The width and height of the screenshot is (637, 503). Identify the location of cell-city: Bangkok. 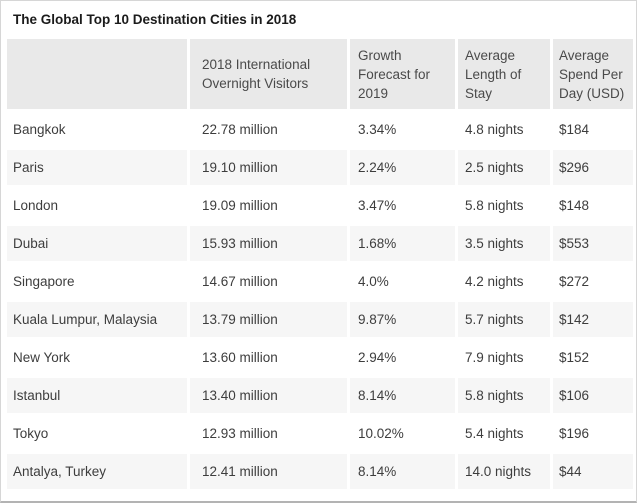
(97, 129).